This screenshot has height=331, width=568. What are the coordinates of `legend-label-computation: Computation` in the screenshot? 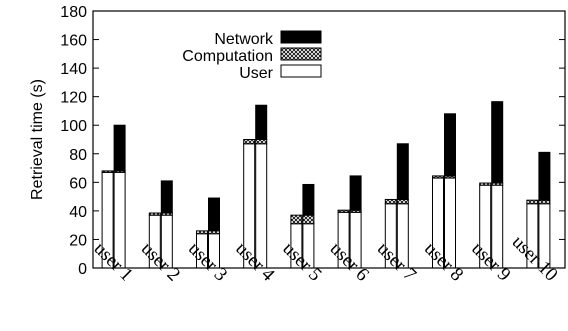 It's located at (227, 56).